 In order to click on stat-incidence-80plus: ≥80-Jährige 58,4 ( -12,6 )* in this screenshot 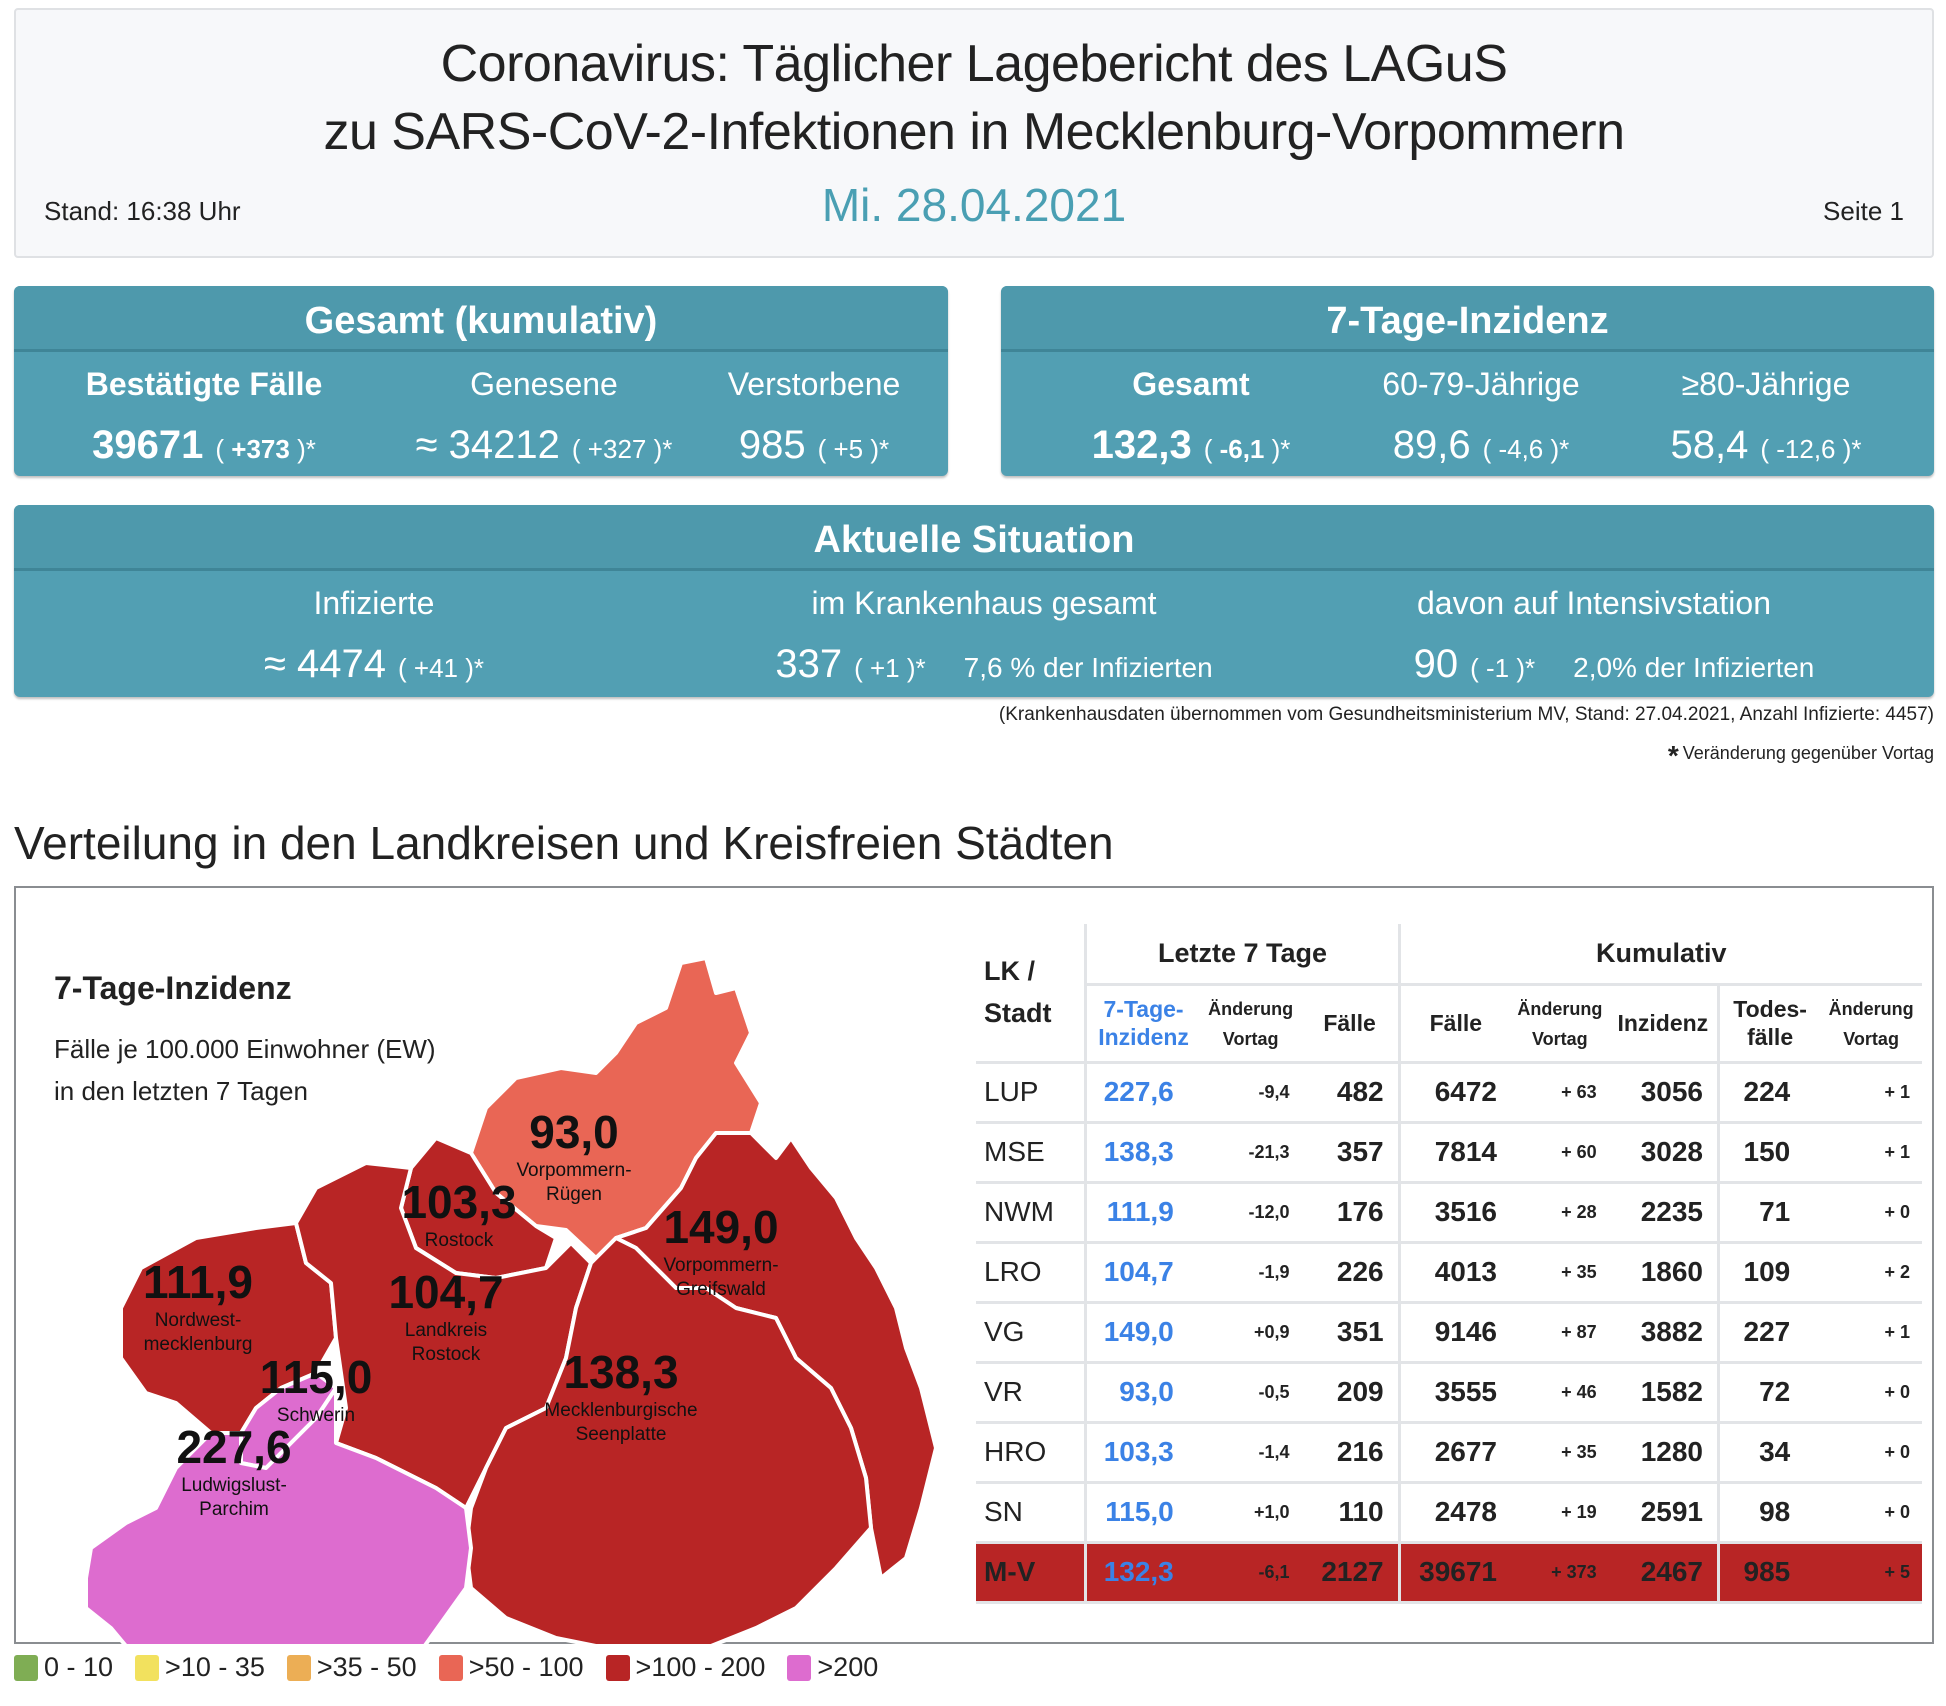, I will do `click(1766, 417)`.